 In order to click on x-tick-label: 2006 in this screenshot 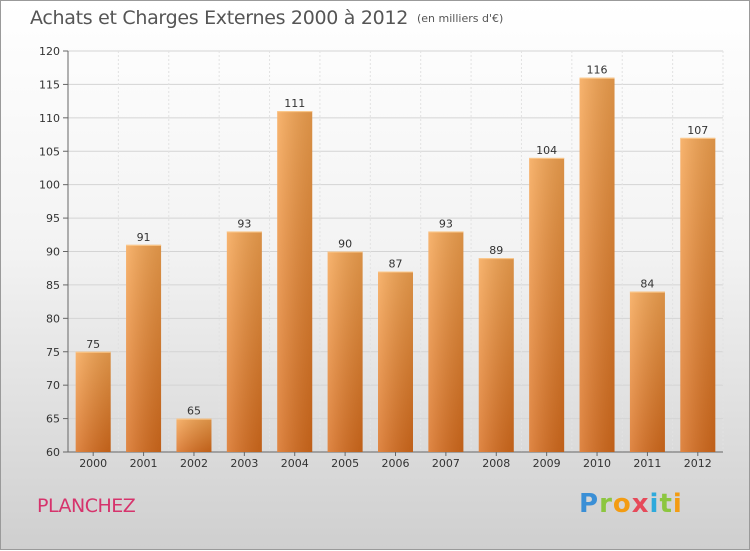, I will do `click(396, 463)`.